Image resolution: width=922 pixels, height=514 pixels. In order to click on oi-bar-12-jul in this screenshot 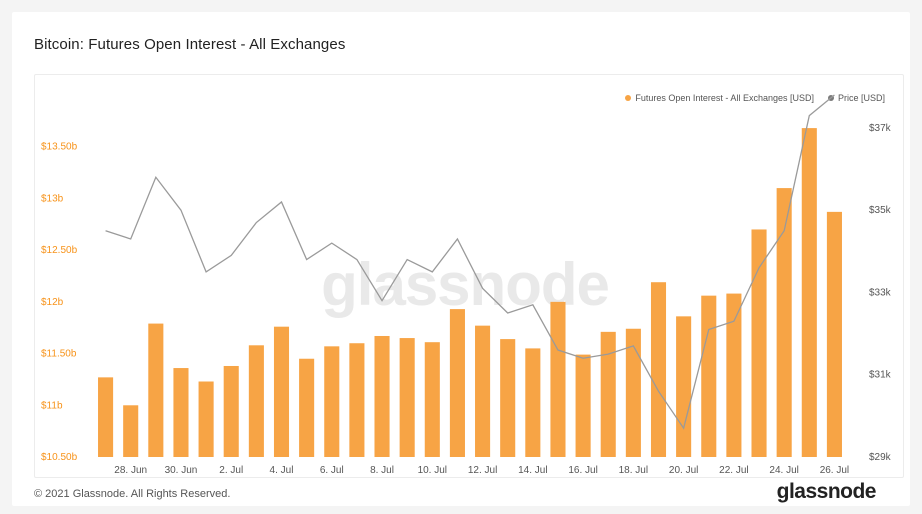, I will do `click(483, 391)`.